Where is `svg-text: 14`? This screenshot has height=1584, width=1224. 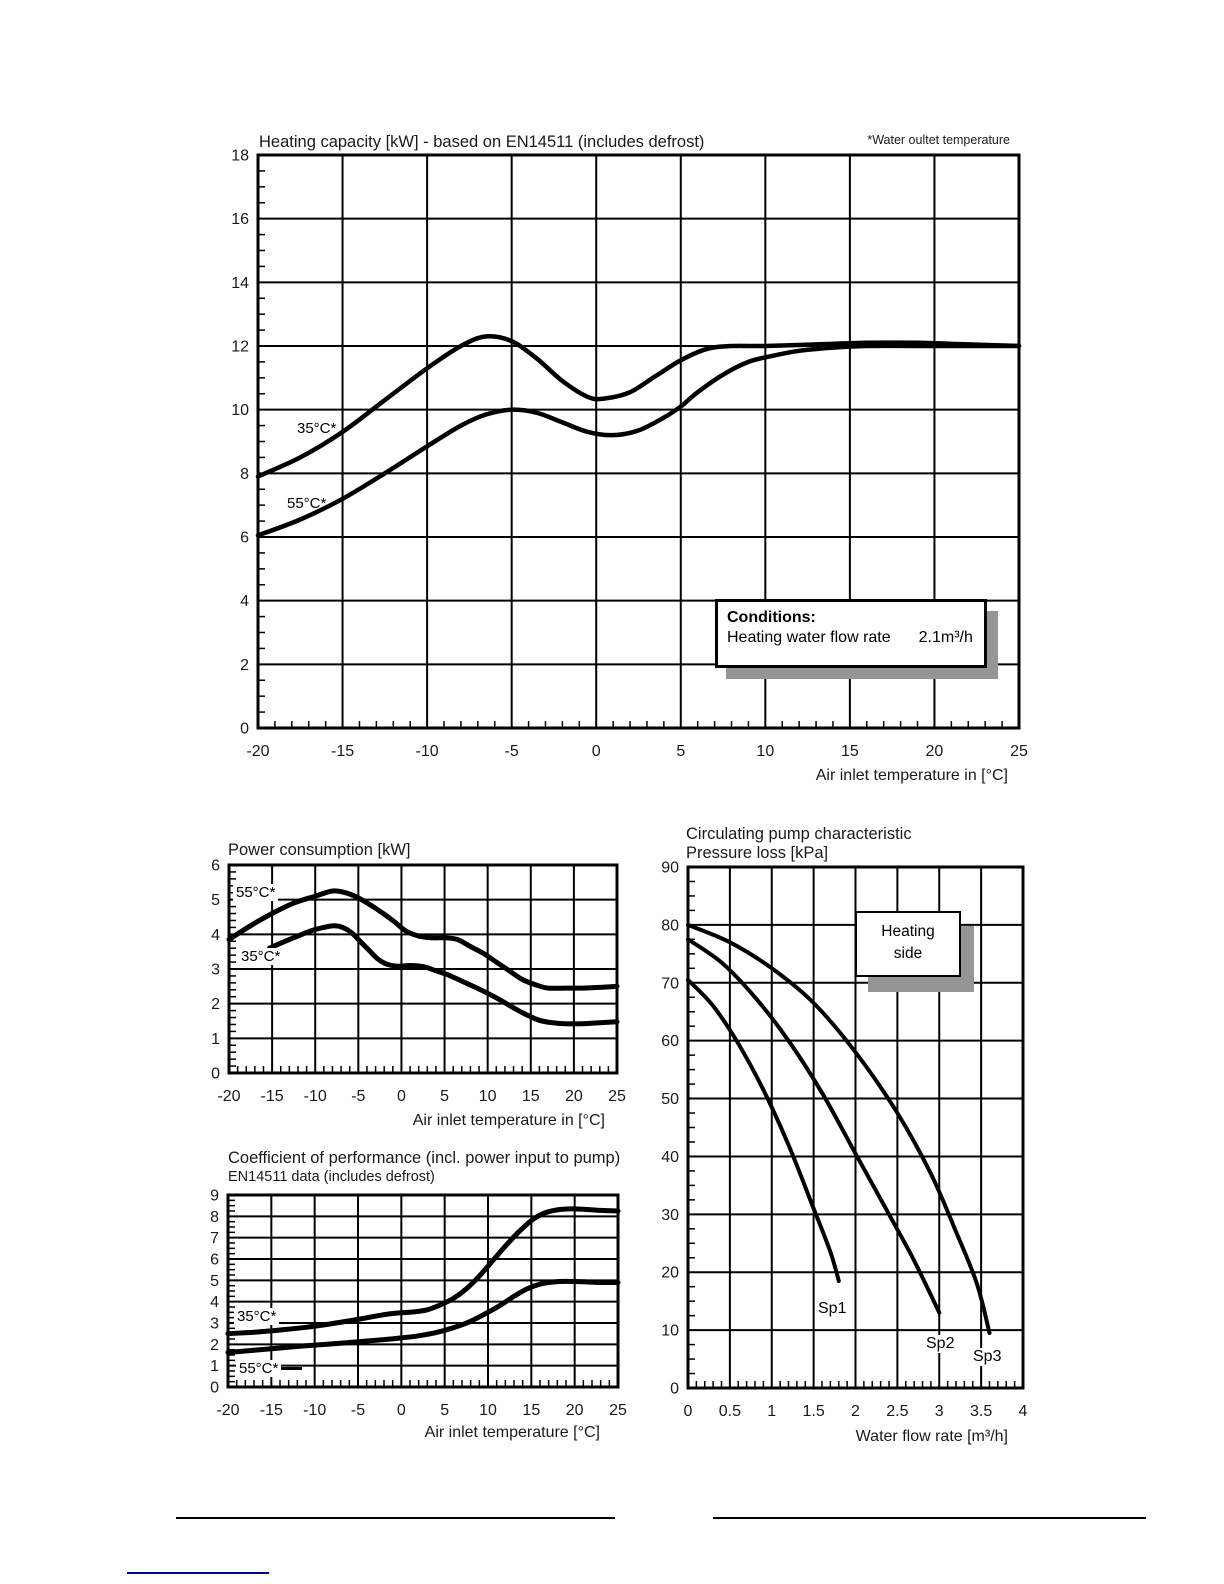 svg-text: 14 is located at coordinates (240, 283).